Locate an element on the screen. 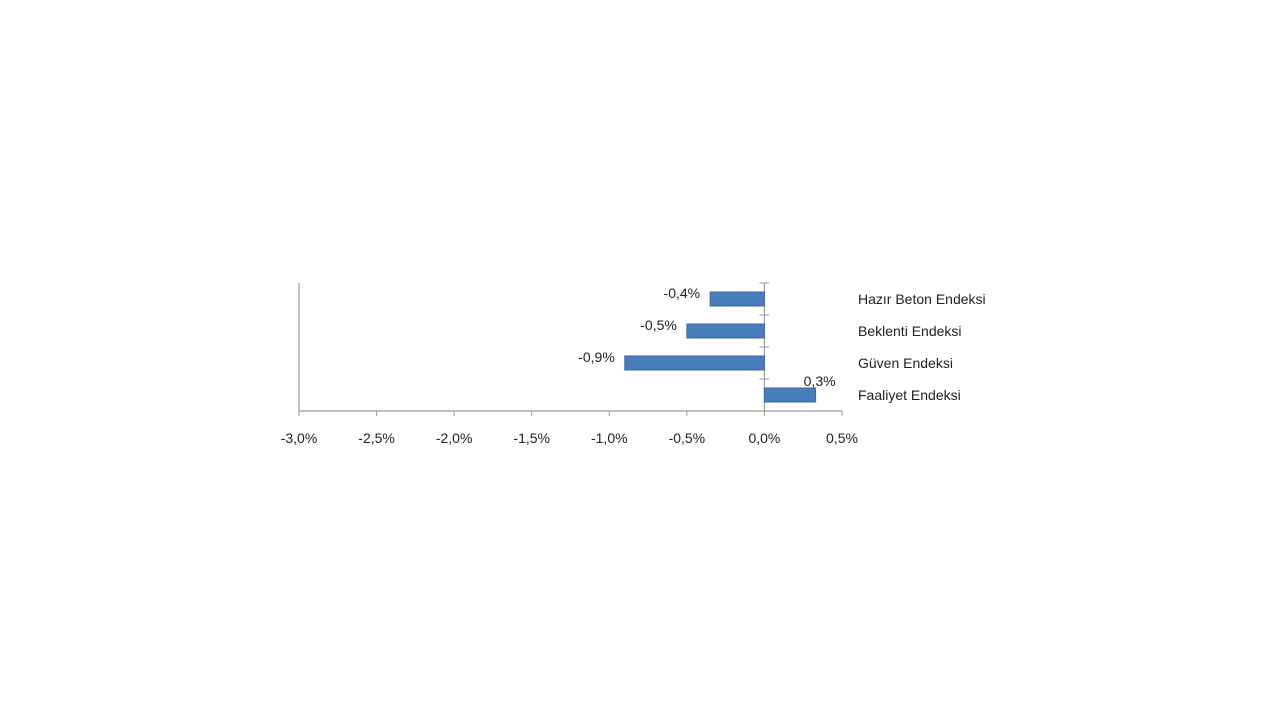 The width and height of the screenshot is (1280, 725). data-label: -0,4% is located at coordinates (682, 293).